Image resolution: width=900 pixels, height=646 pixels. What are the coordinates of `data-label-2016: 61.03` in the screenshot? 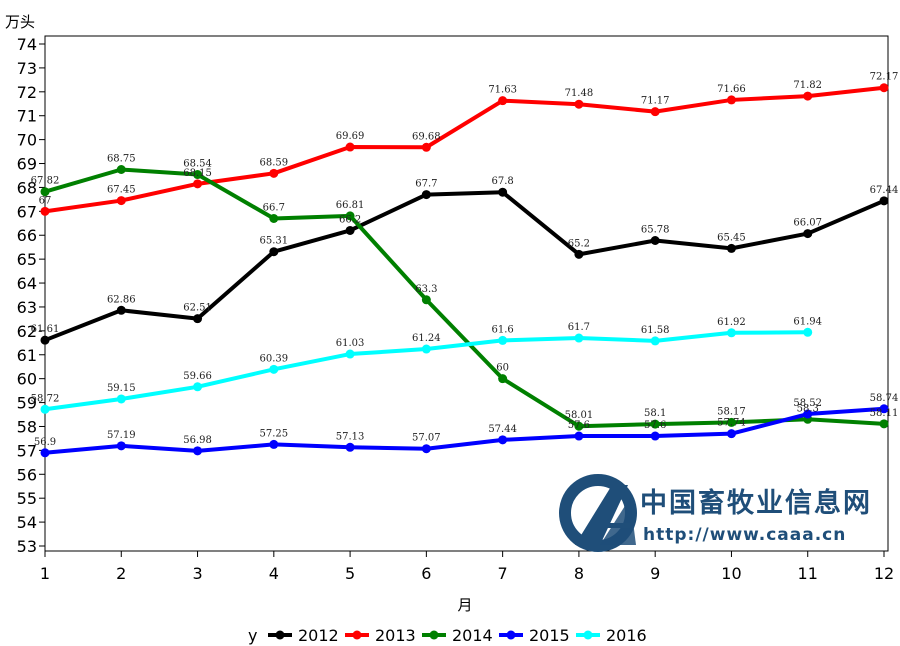 It's located at (350, 343).